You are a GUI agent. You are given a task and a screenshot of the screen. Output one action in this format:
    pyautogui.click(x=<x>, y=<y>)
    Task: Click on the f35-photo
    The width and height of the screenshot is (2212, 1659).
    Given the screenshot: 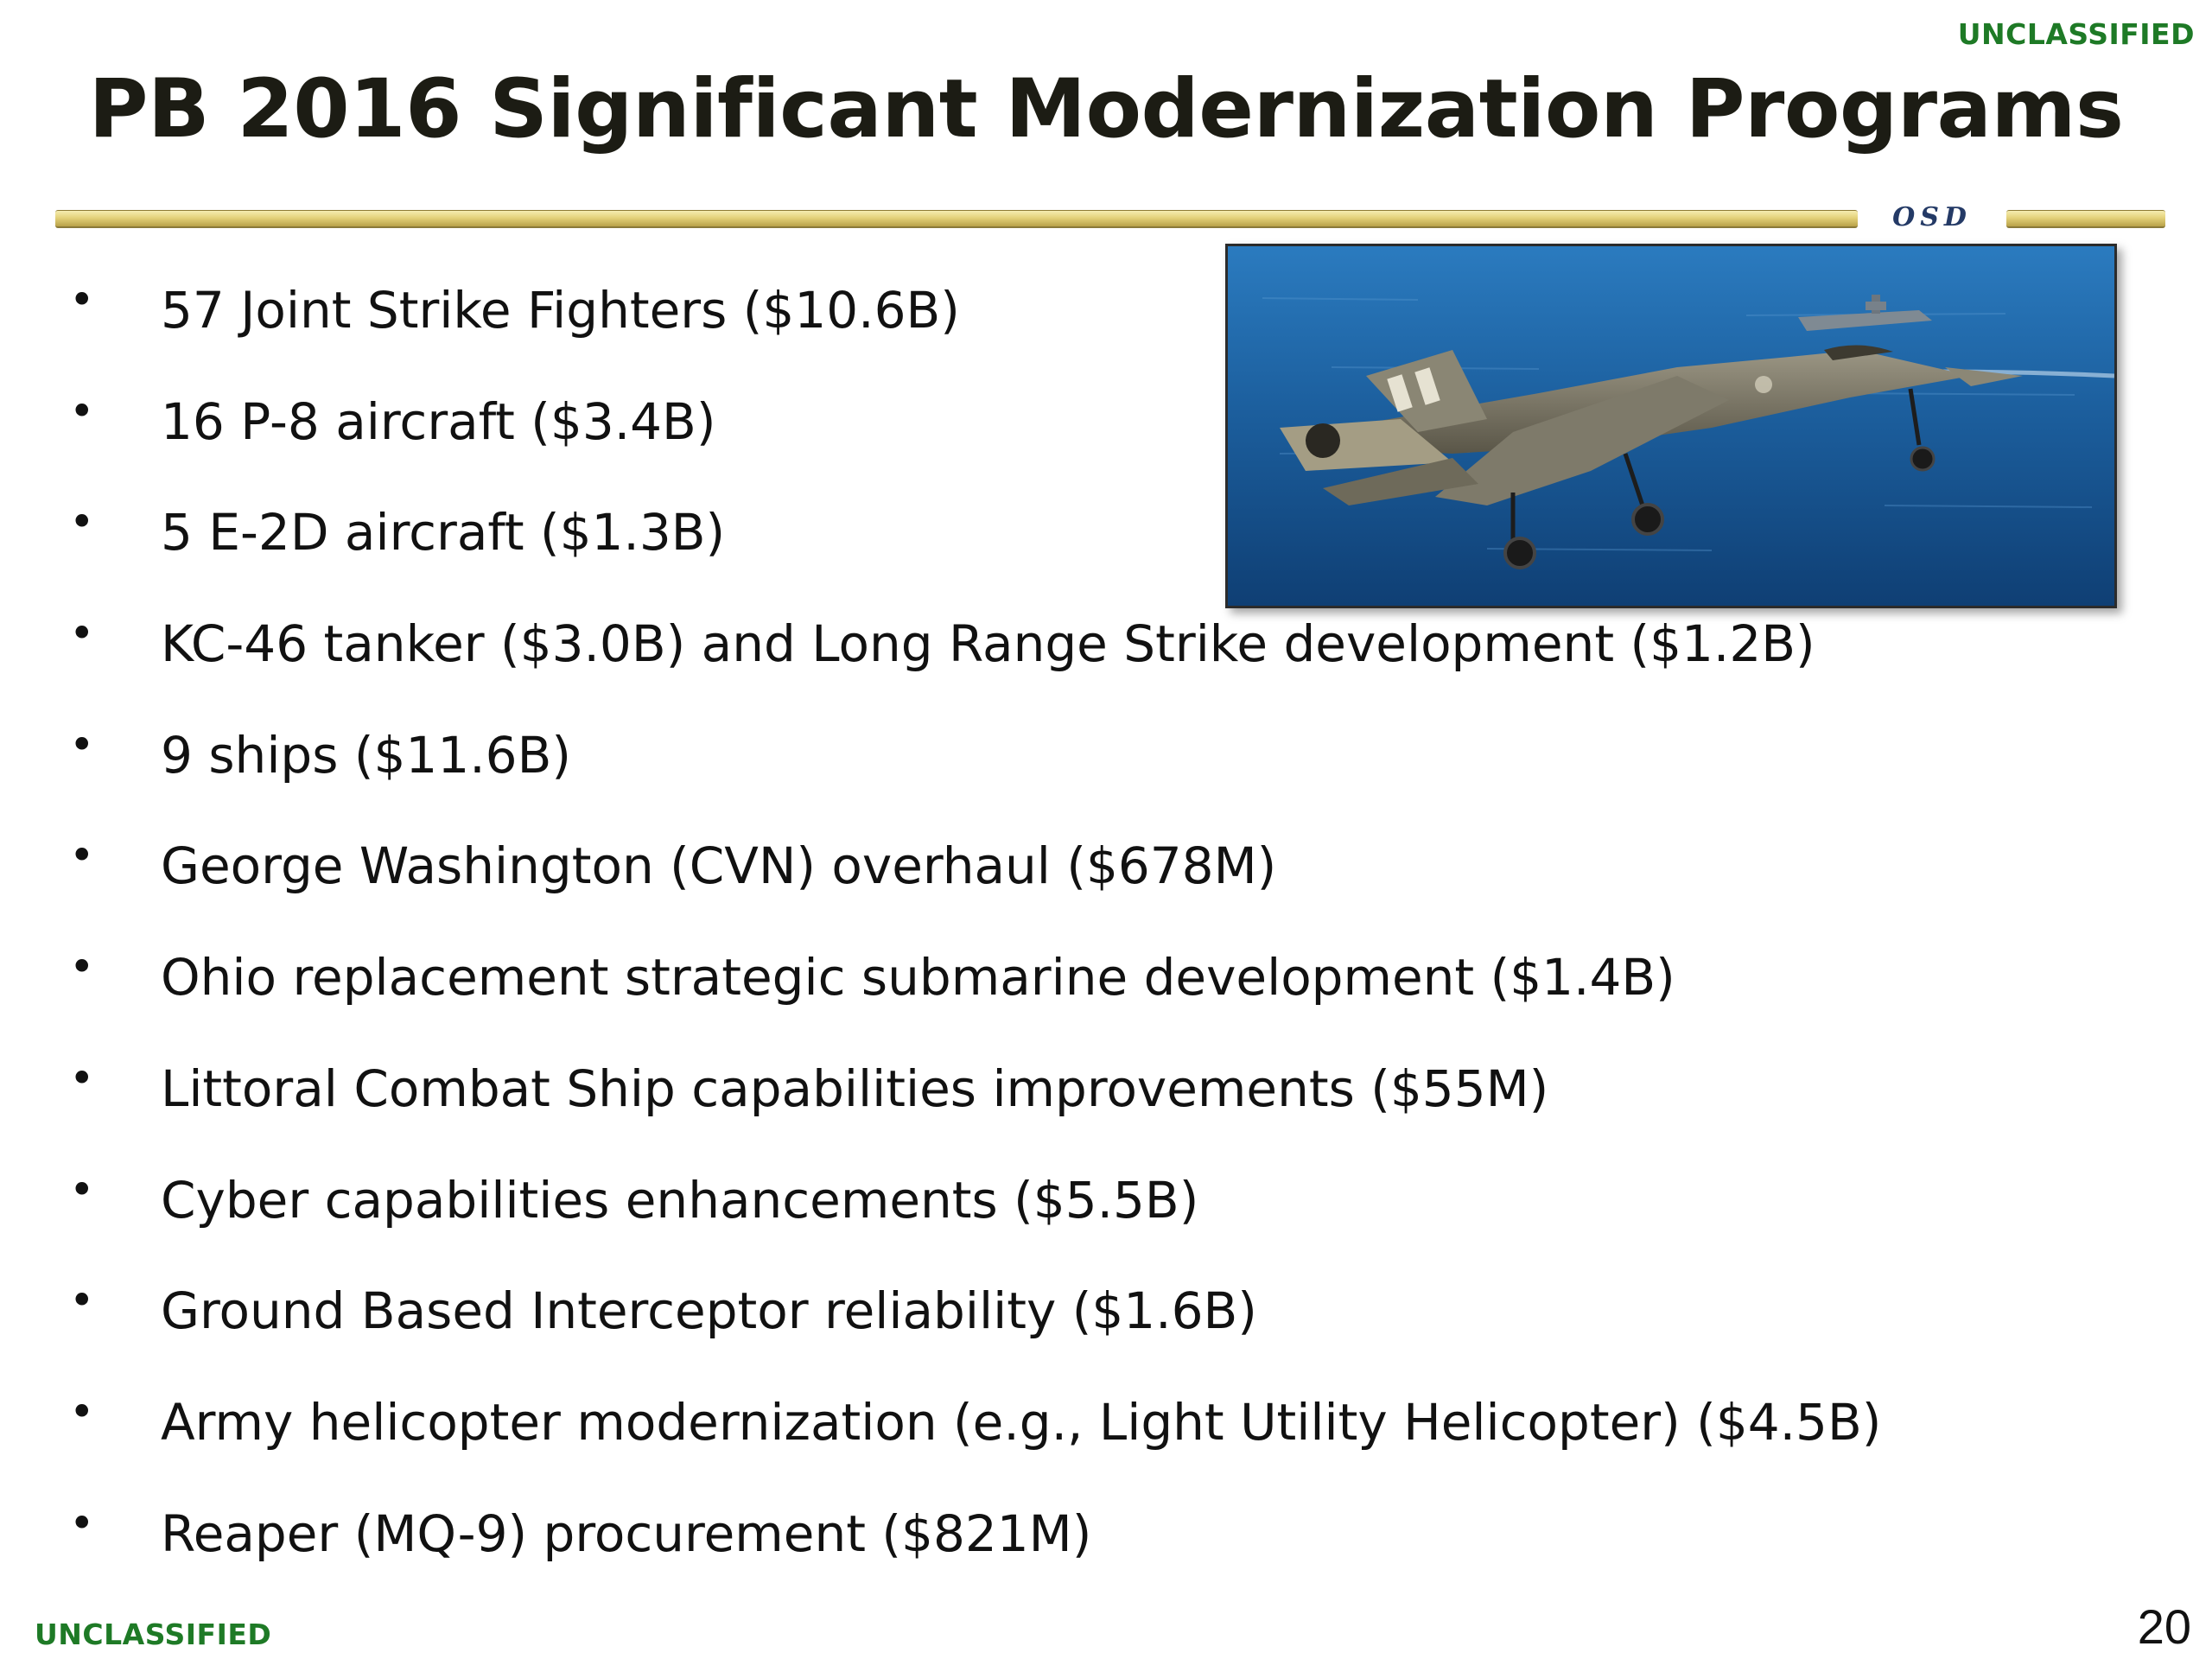 What is the action you would take?
    pyautogui.click(x=1671, y=426)
    